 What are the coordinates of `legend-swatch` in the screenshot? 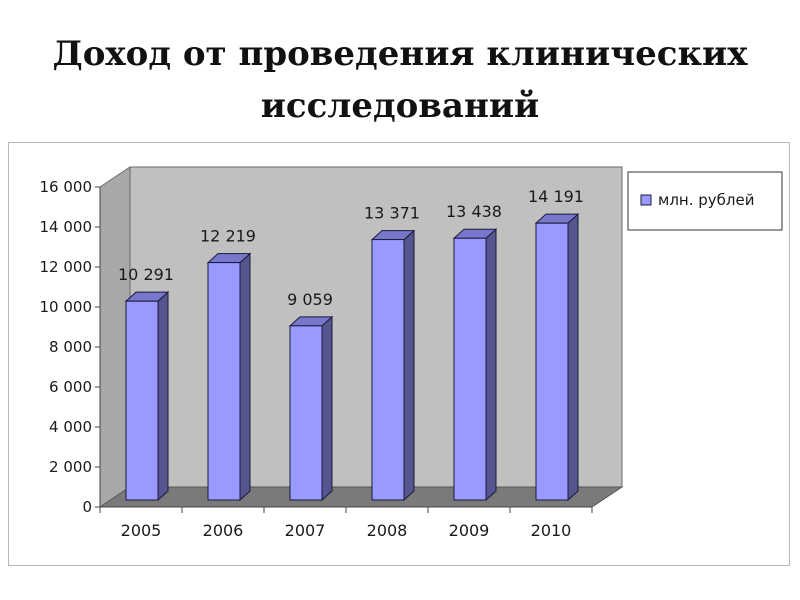 It's located at (646, 200).